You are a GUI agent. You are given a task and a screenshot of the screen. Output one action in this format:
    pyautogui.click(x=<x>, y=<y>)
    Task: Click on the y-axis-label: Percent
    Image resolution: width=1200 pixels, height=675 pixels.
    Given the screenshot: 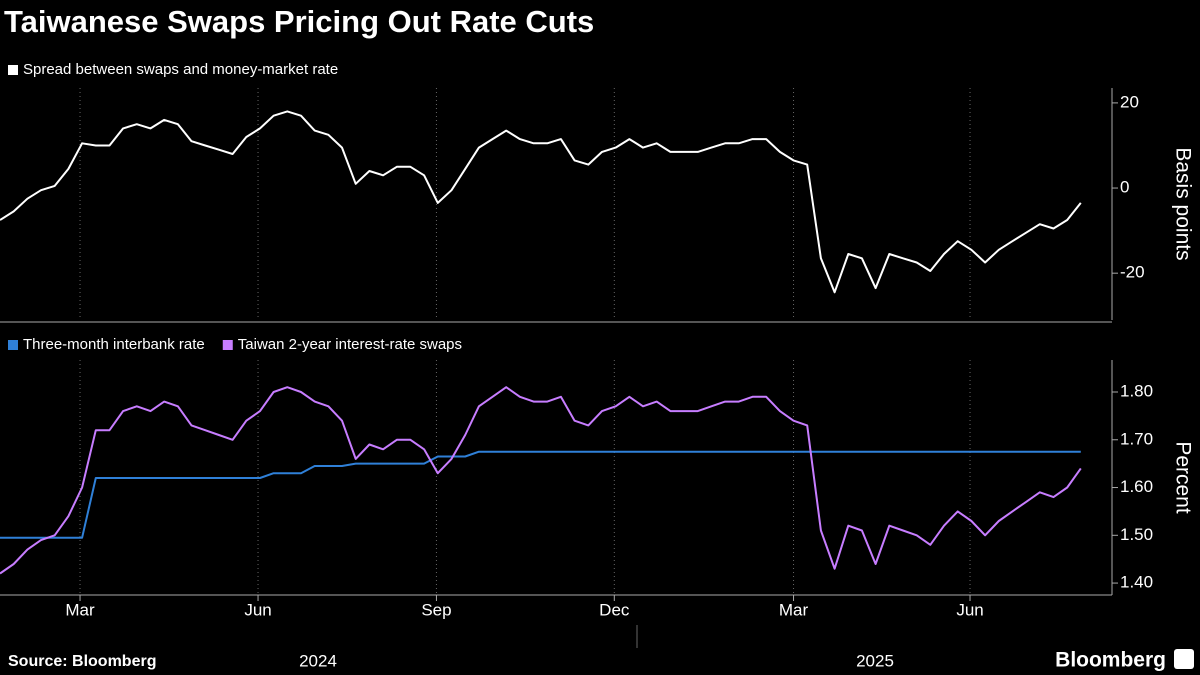 What is the action you would take?
    pyautogui.click(x=1182, y=477)
    